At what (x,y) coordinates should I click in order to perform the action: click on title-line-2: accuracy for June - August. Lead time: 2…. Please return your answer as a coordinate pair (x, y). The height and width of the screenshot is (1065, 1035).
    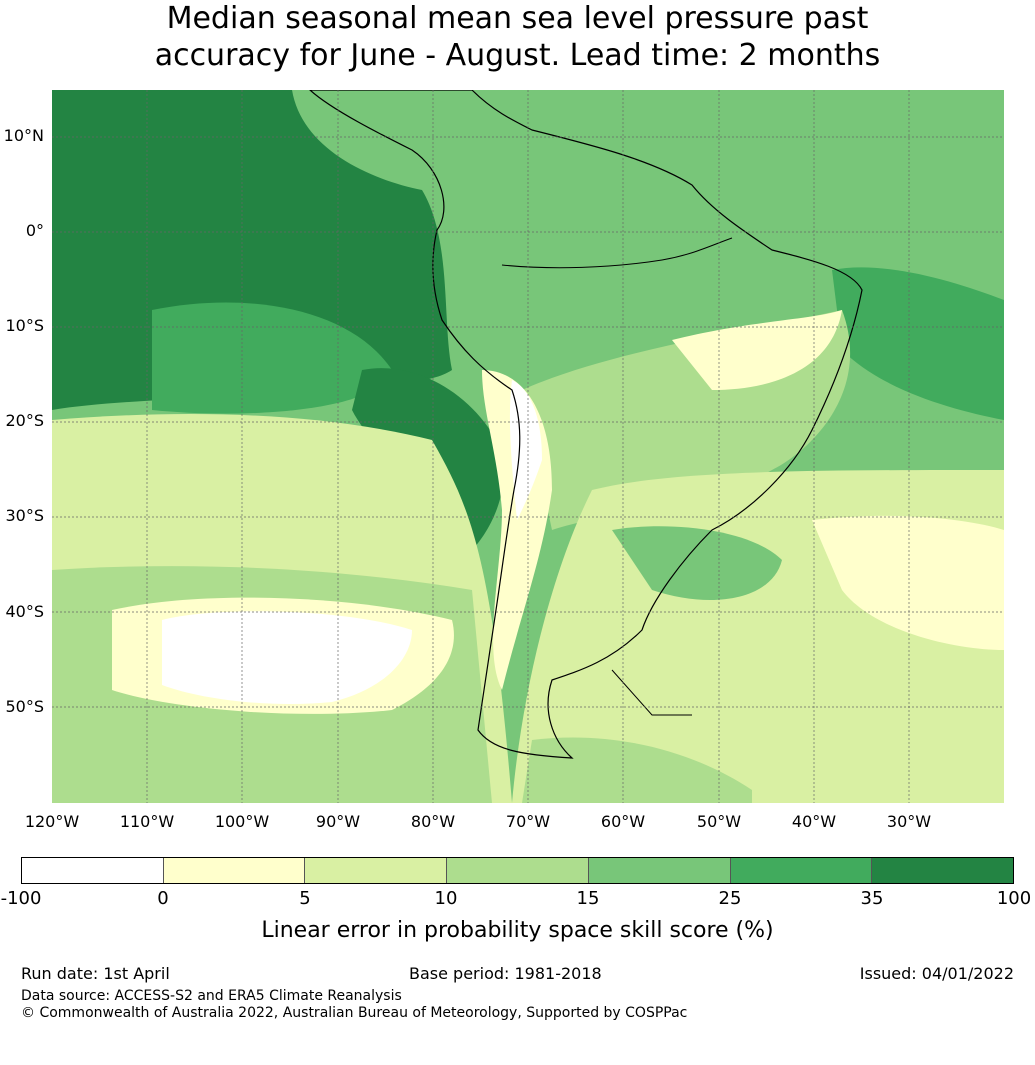
    Looking at the image, I should click on (517, 55).